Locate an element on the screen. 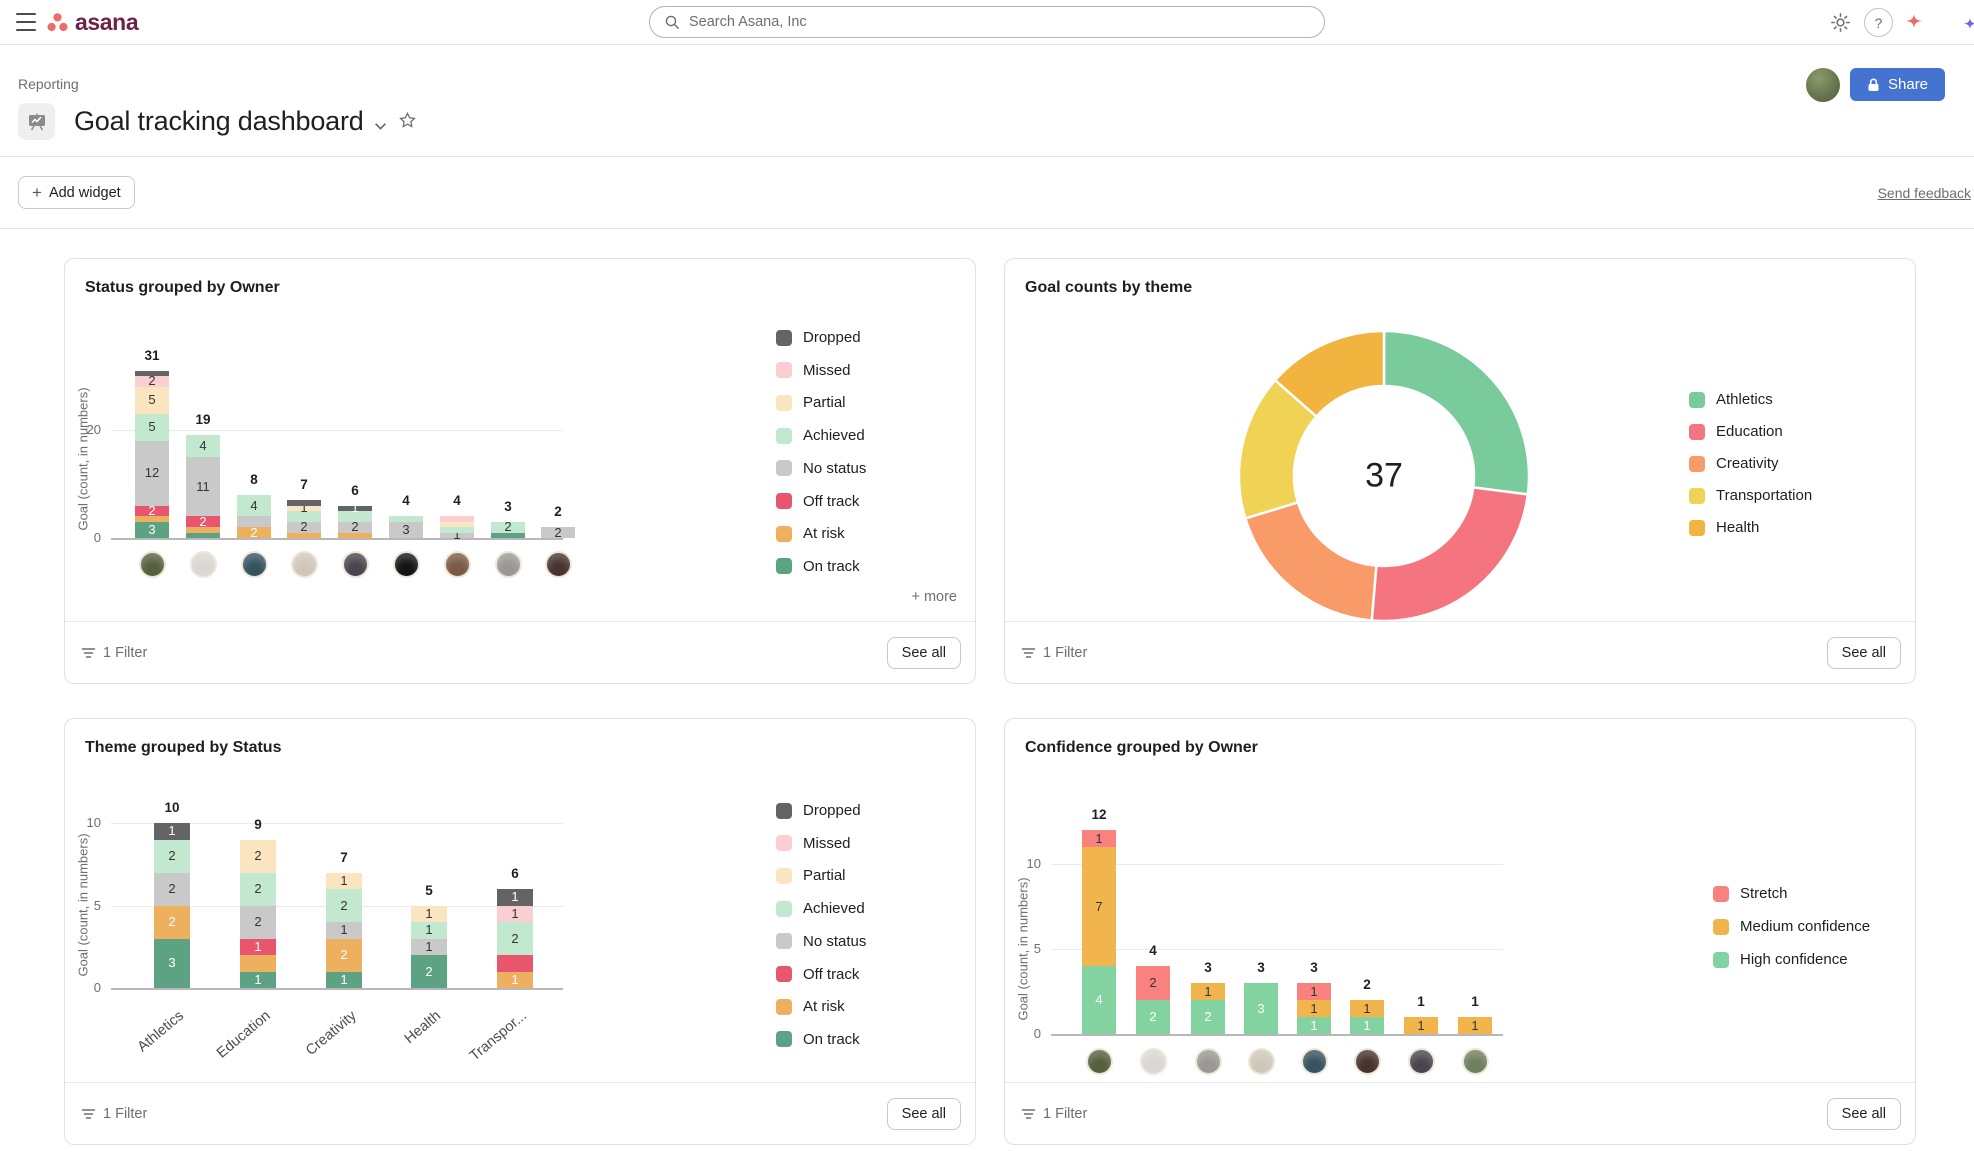 Image resolution: width=1974 pixels, height=1156 pixels. help-button: ? is located at coordinates (1878, 22).